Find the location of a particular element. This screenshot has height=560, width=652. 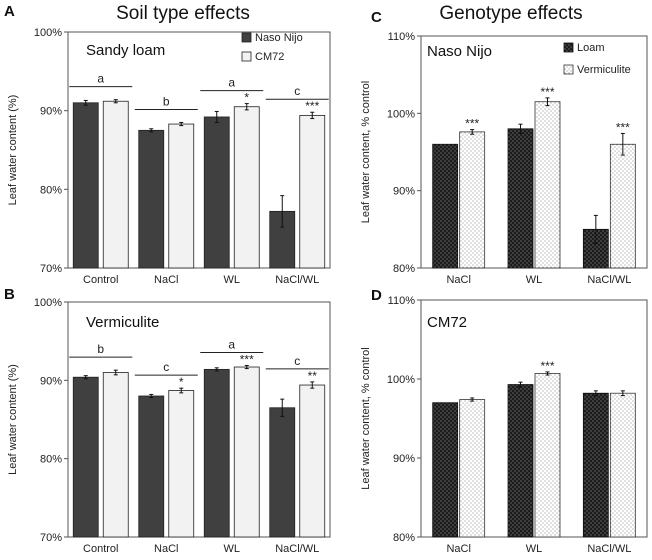

panel-letter: C is located at coordinates (376, 17).